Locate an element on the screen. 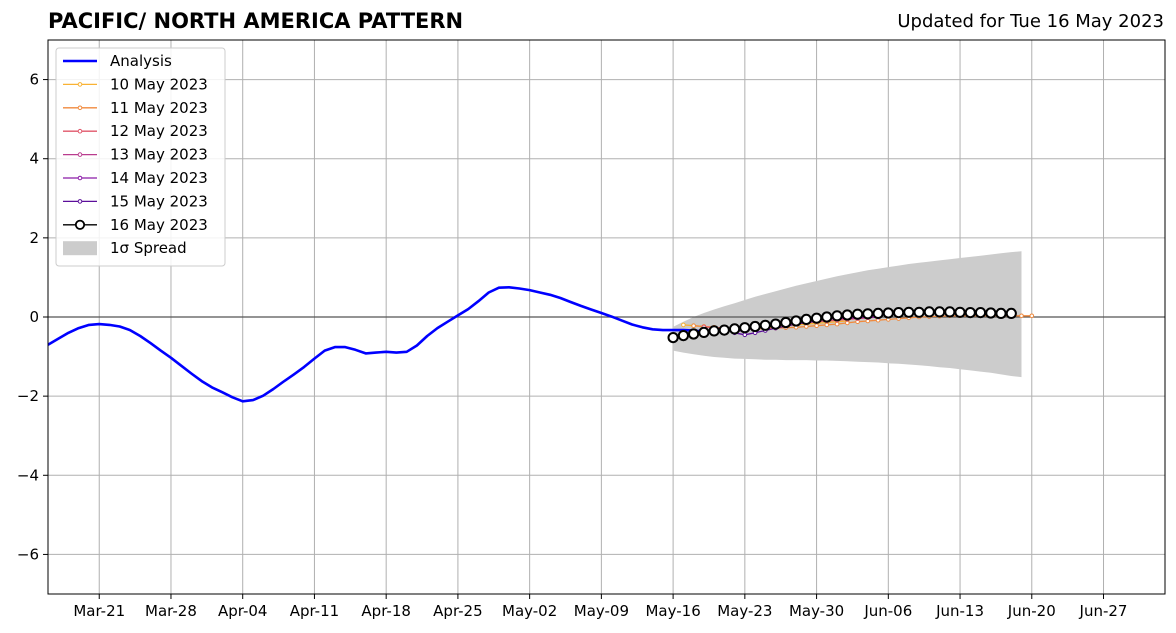  legend-label: 13 May 2023 is located at coordinates (159, 155).